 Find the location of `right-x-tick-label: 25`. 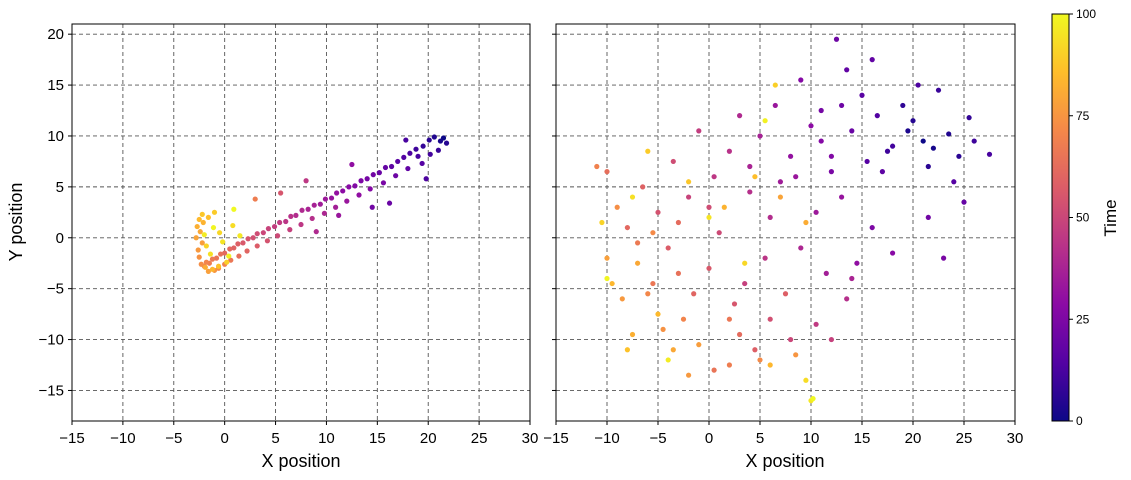

right-x-tick-label: 25 is located at coordinates (964, 438).